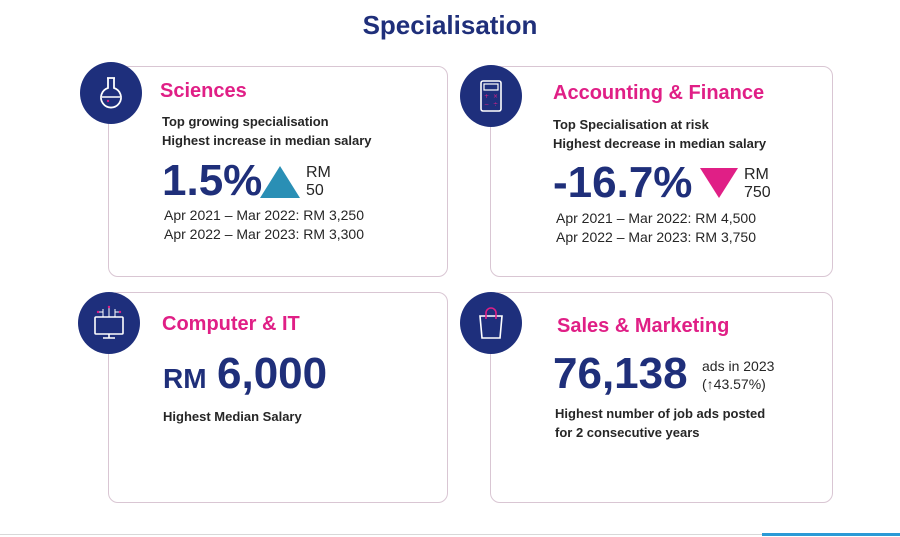 This screenshot has width=900, height=537. Describe the element at coordinates (212, 180) in the screenshot. I see `sciences-percent: 1.5%` at that location.